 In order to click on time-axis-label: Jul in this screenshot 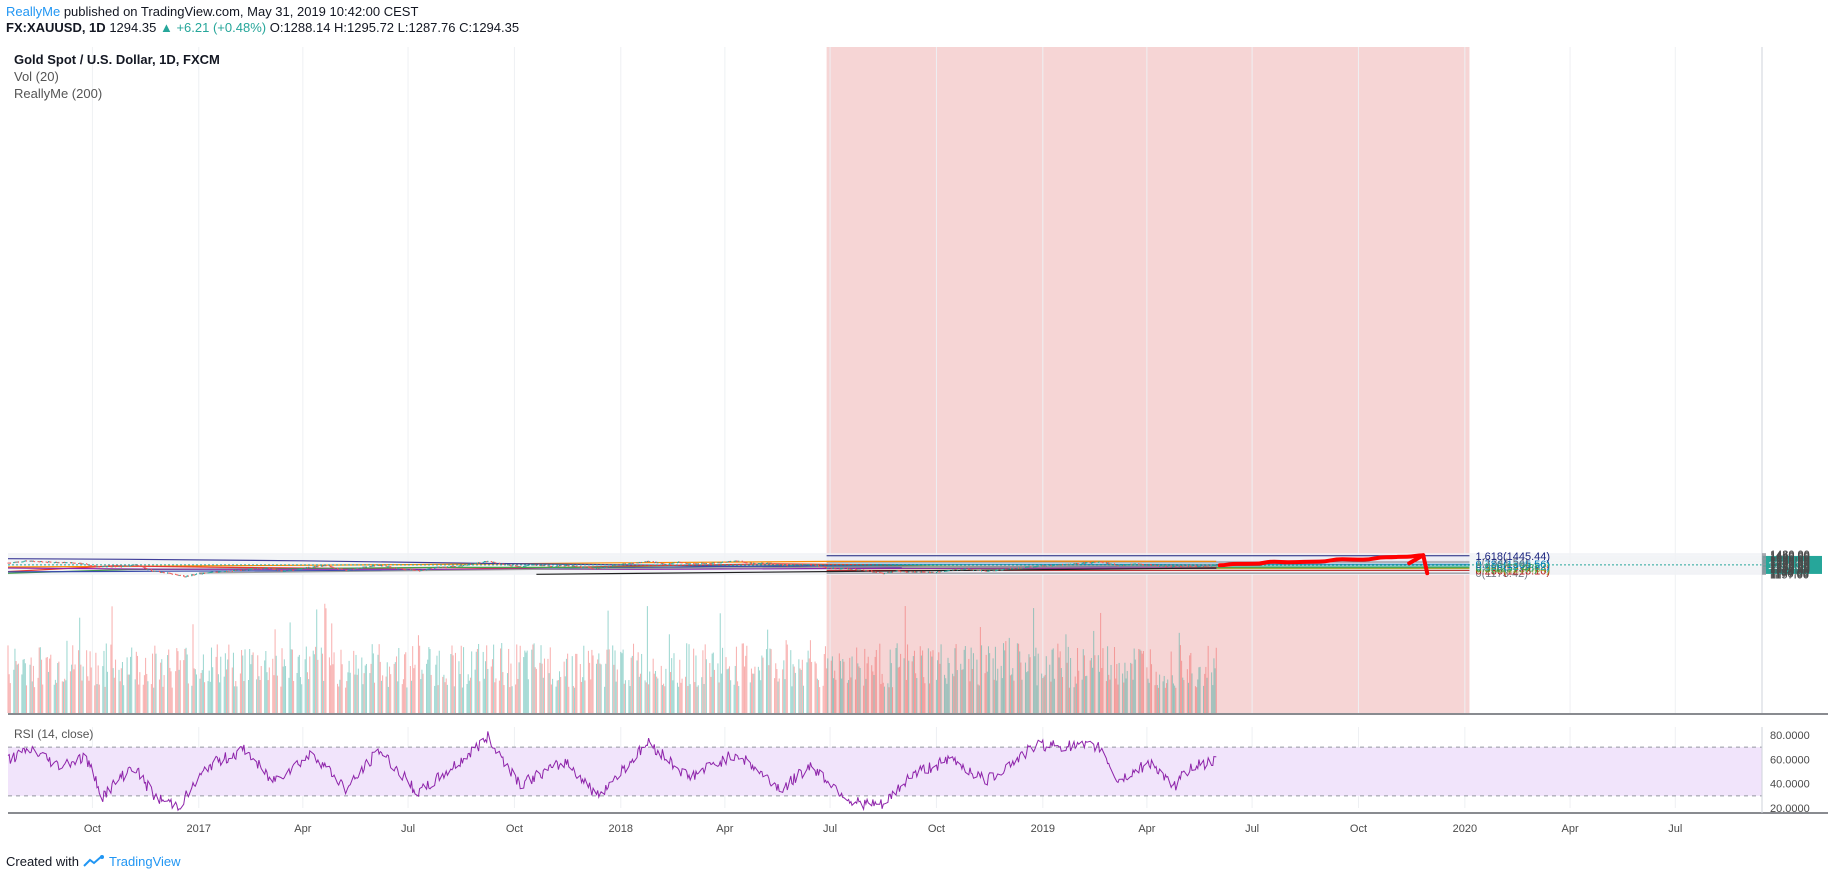, I will do `click(408, 829)`.